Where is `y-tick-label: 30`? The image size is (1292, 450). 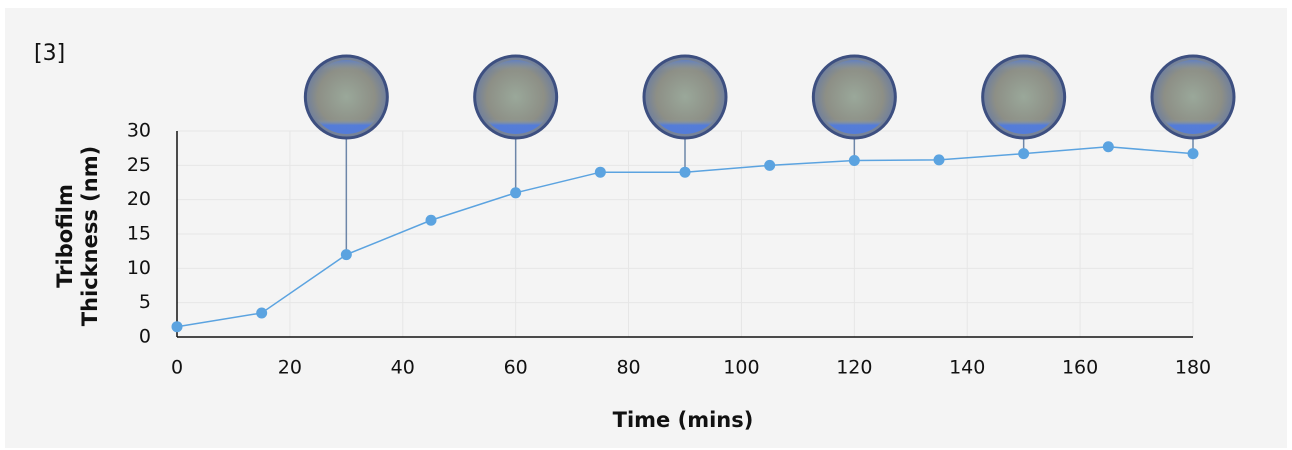
y-tick-label: 30 is located at coordinates (139, 131).